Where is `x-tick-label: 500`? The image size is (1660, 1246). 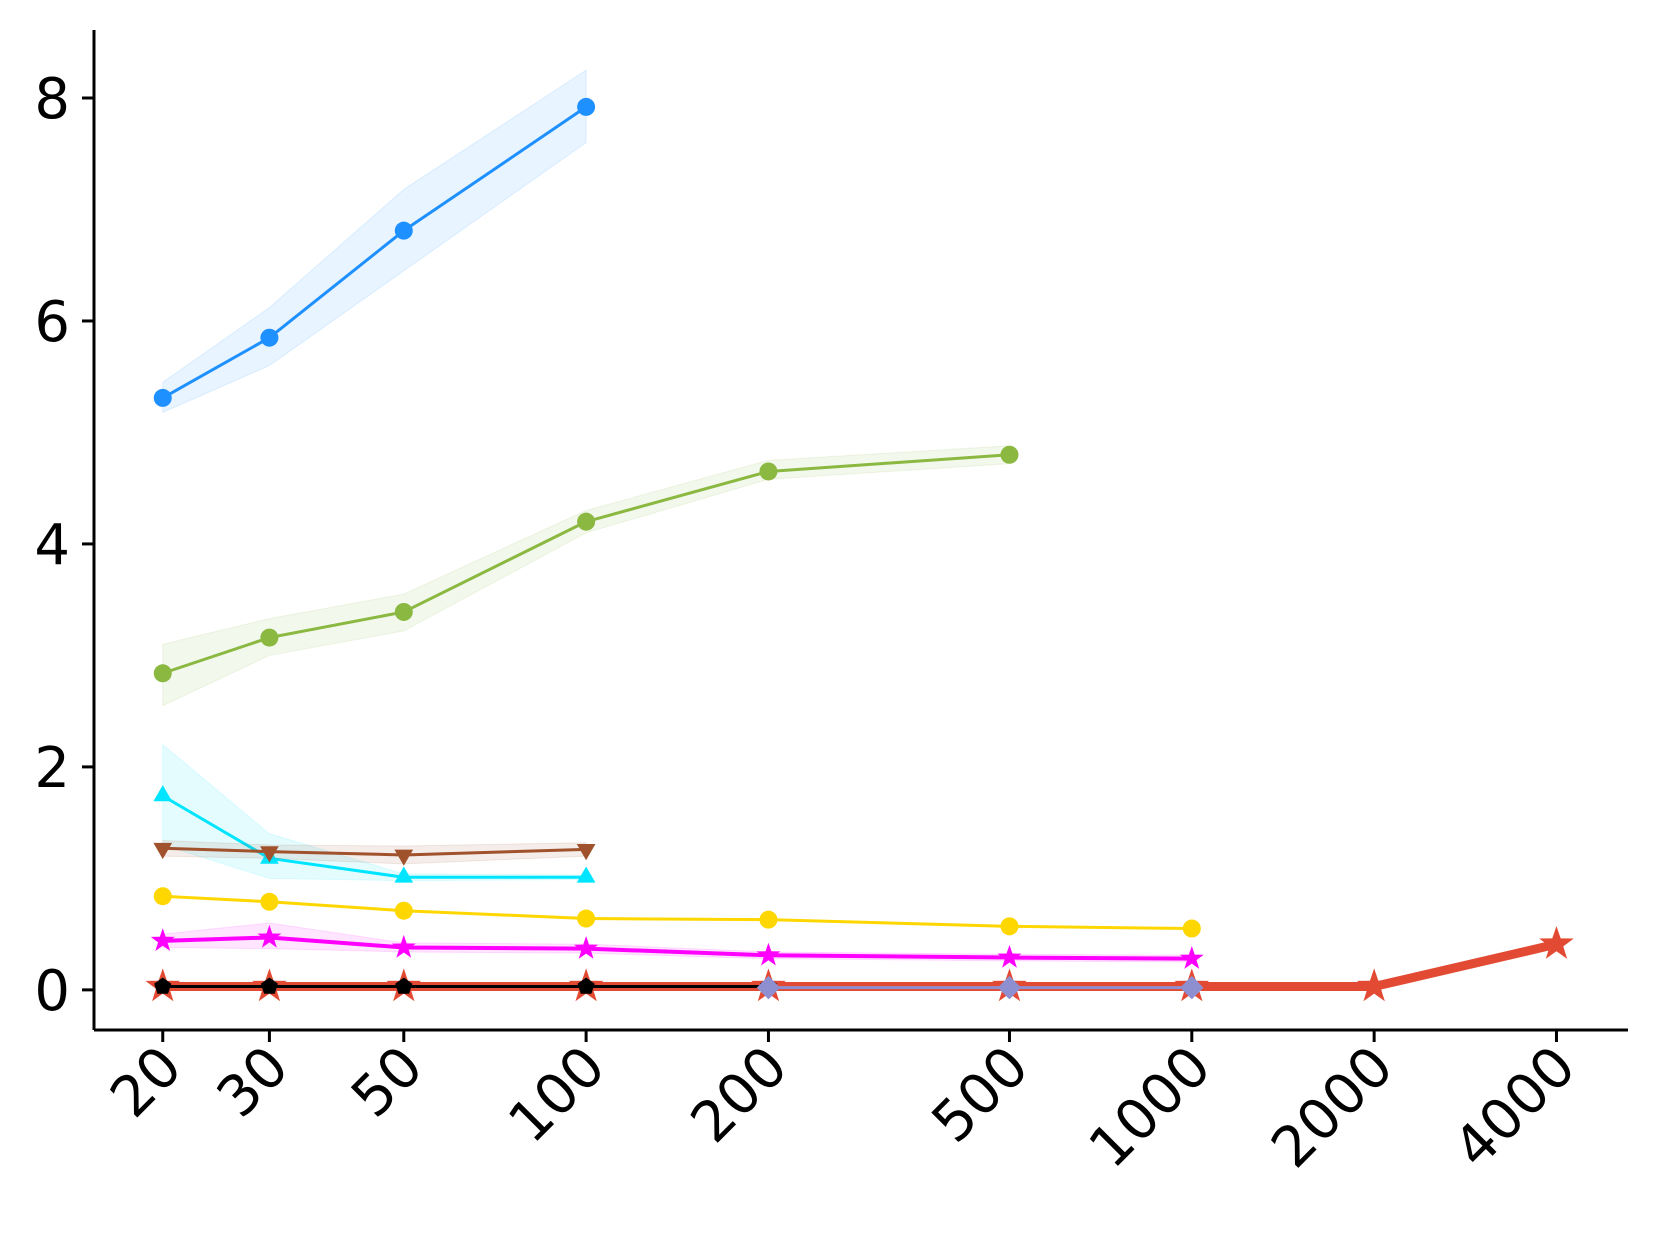
x-tick-label: 500 is located at coordinates (981, 1095).